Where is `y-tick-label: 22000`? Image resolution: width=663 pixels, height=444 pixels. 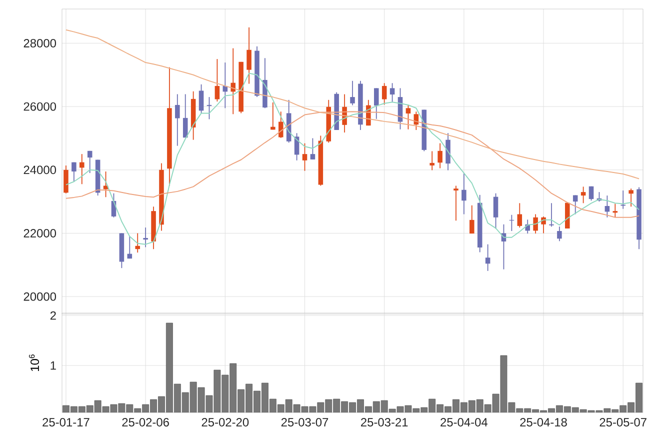
y-tick-label: 22000 is located at coordinates (40, 233).